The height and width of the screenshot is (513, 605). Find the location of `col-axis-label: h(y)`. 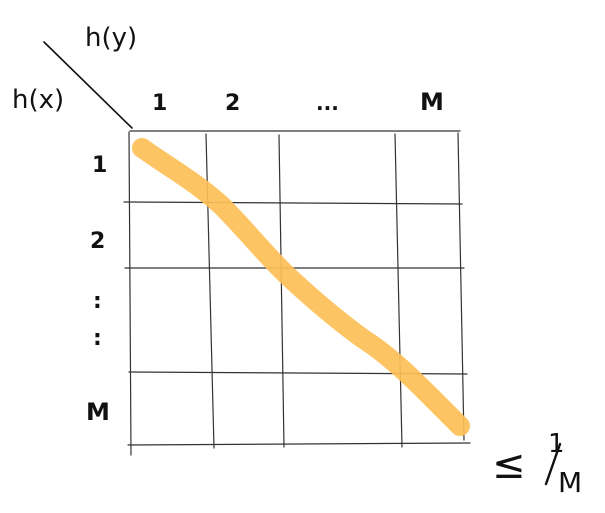

col-axis-label: h(y) is located at coordinates (111, 38).